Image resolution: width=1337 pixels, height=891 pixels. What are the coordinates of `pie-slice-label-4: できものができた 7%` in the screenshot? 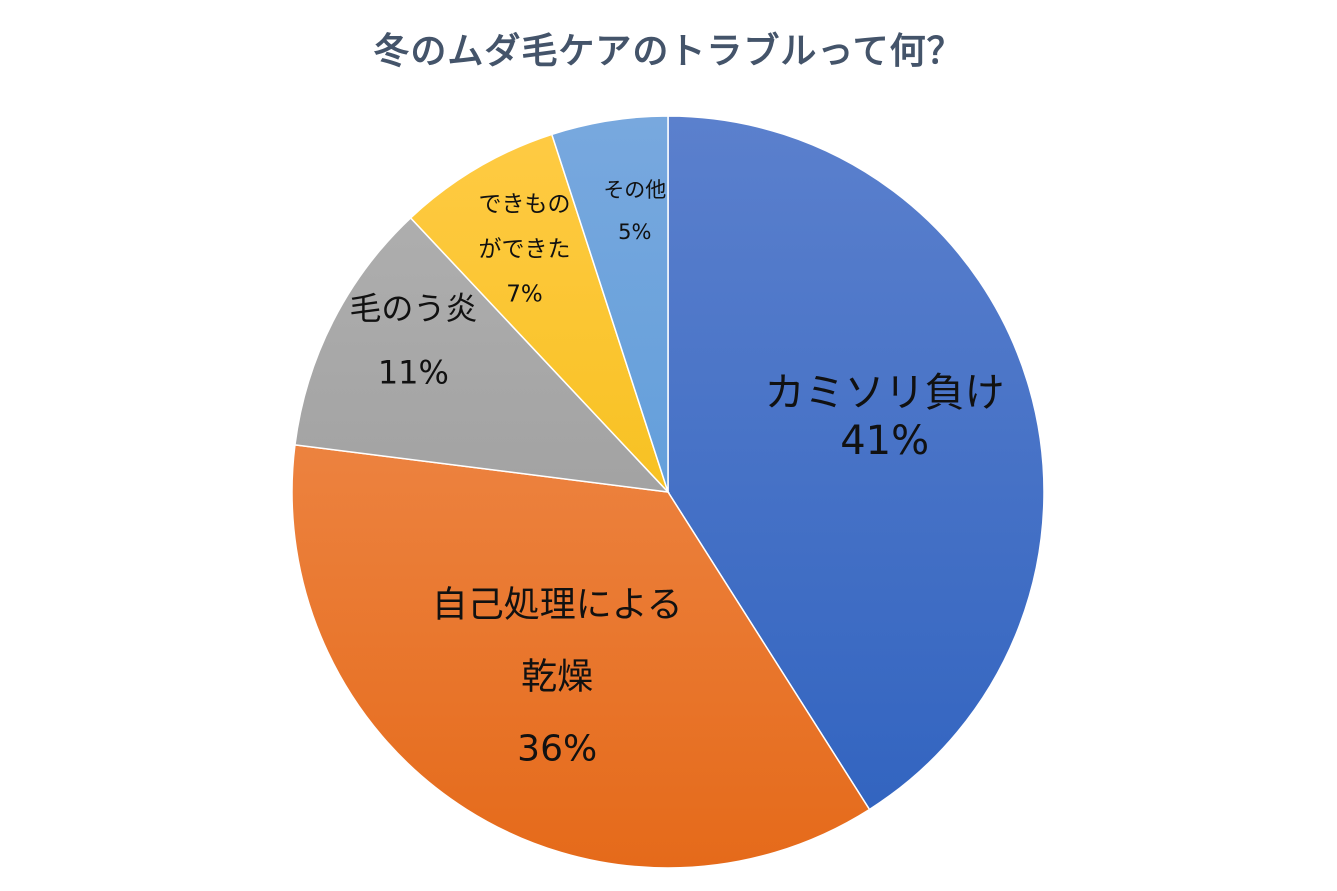 It's located at (524, 249).